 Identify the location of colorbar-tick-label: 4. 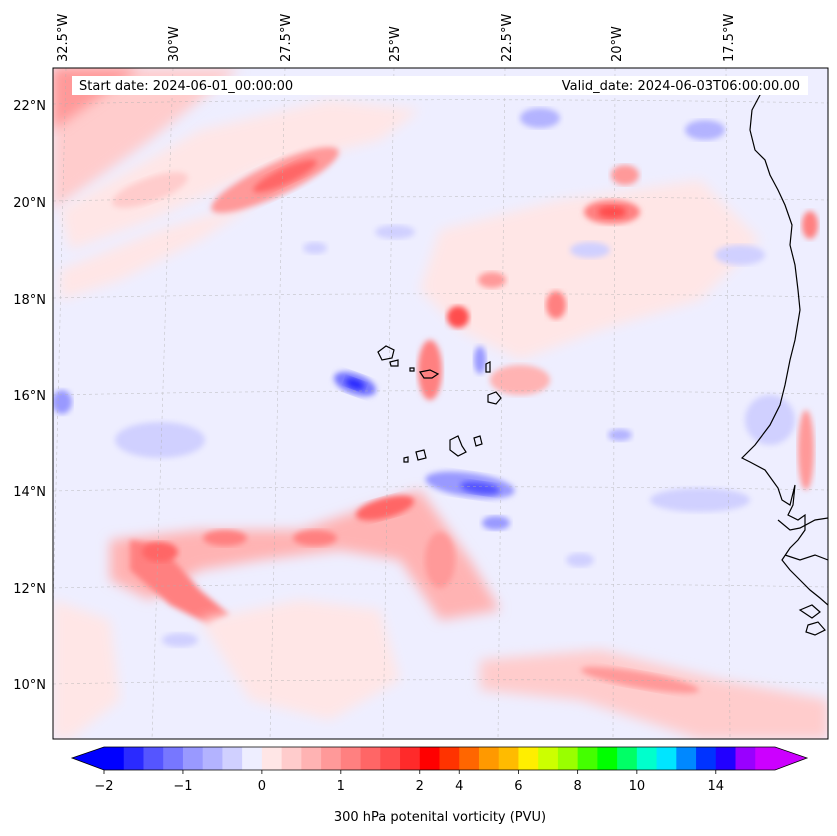
(459, 786).